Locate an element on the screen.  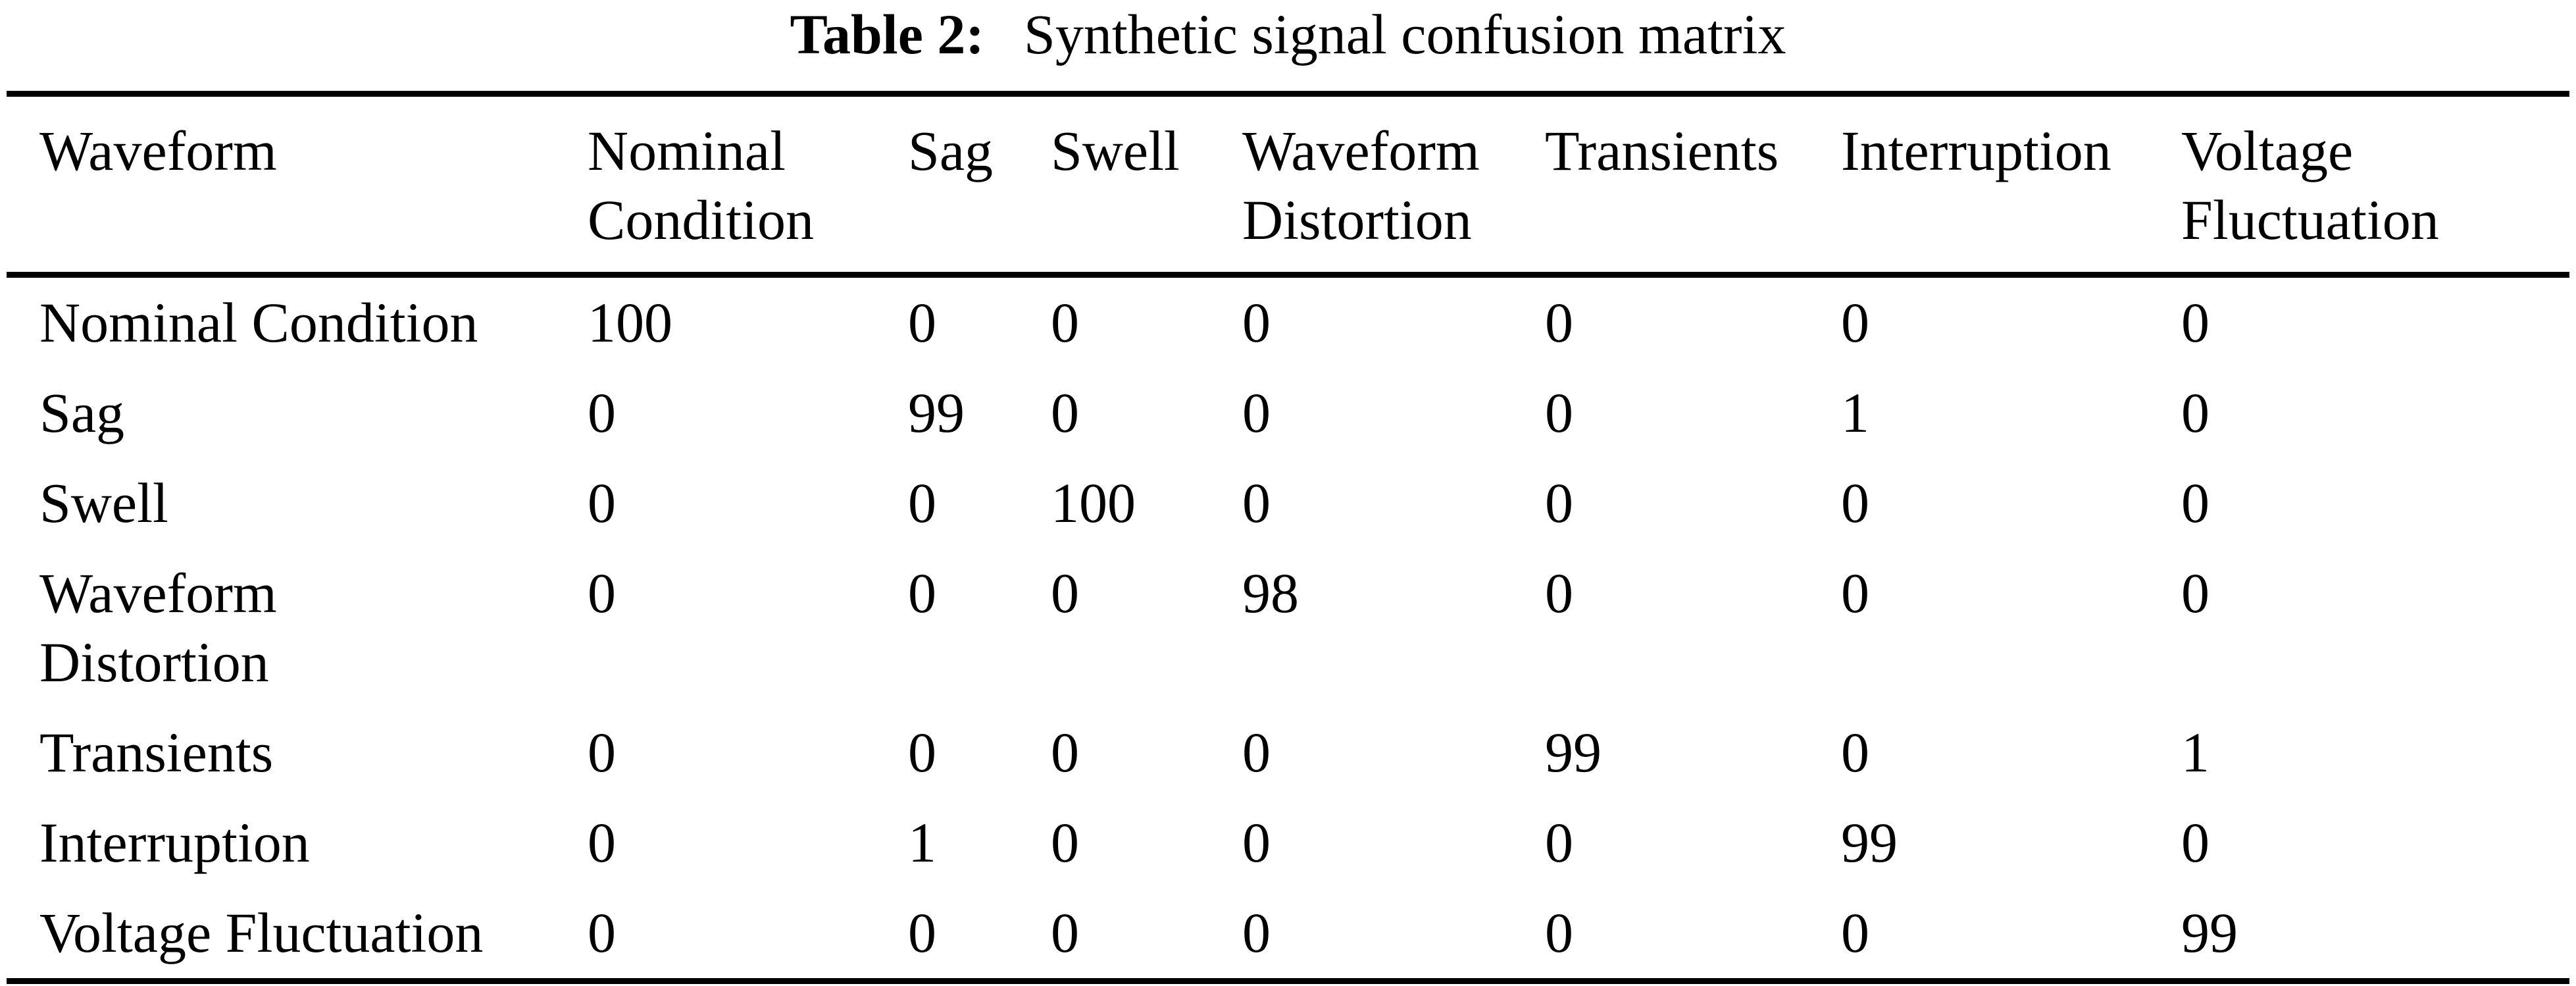
header-cell-transients: Transients is located at coordinates (1693, 185).